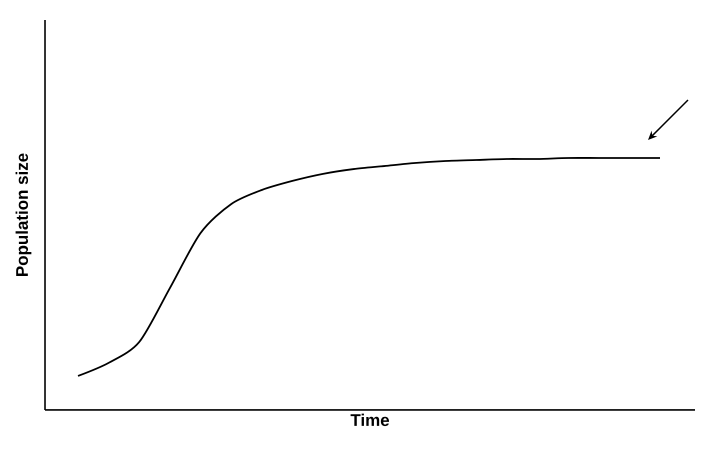 Image resolution: width=716 pixels, height=449 pixels. I want to click on y-axis-title: Population size, so click(24, 214).